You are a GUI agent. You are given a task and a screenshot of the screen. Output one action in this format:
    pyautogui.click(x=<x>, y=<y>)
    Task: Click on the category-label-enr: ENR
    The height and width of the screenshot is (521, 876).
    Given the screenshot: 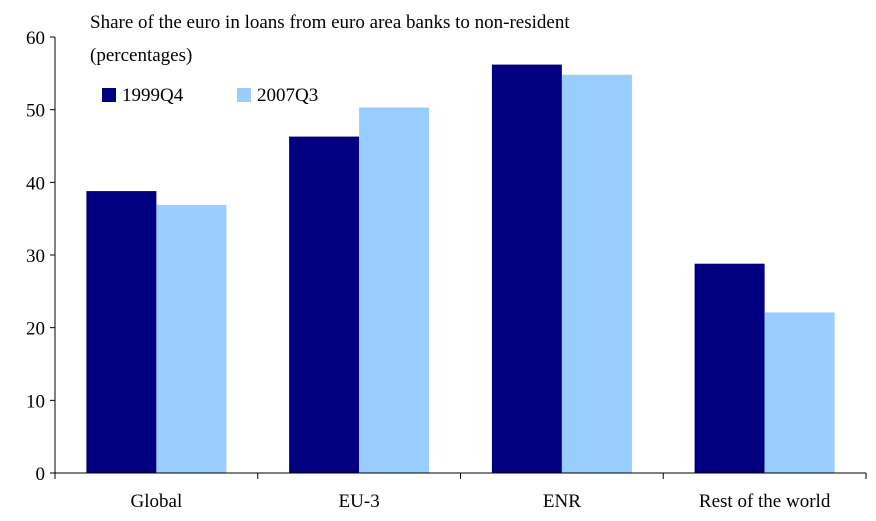 What is the action you would take?
    pyautogui.click(x=562, y=501)
    